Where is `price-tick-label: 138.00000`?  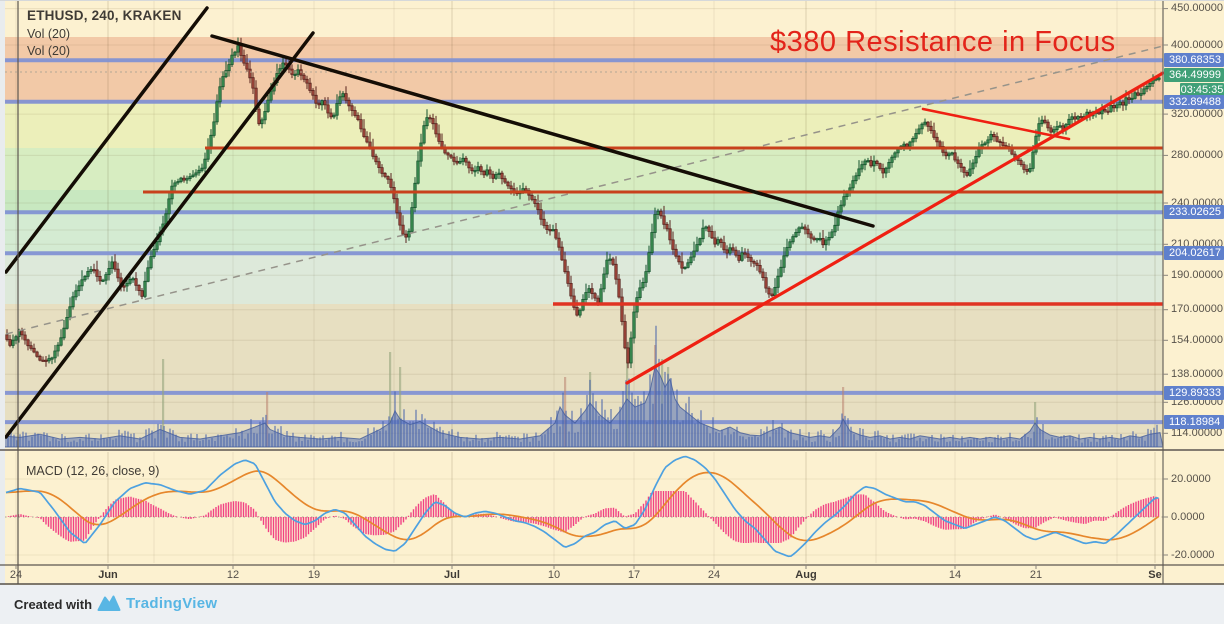 price-tick-label: 138.00000 is located at coordinates (1197, 374).